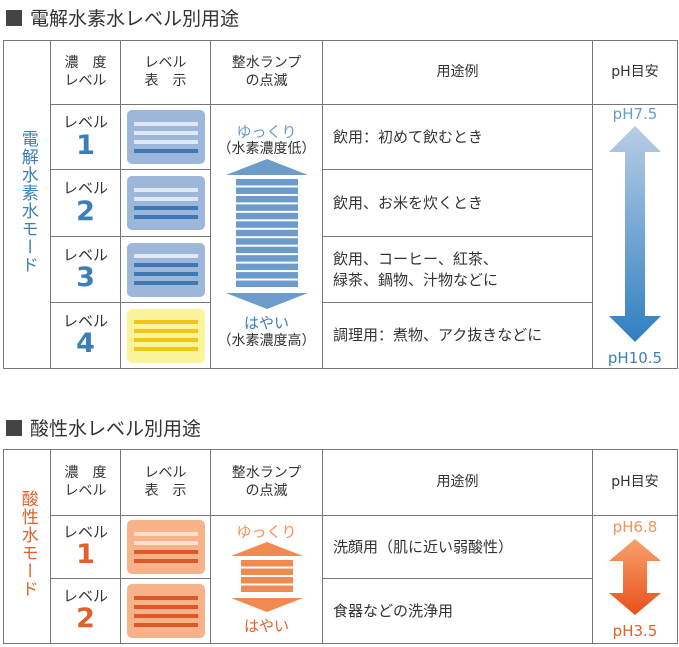 The height and width of the screenshot is (647, 679). I want to click on section1-title: 電解水素水レベル別用途, so click(122, 17).